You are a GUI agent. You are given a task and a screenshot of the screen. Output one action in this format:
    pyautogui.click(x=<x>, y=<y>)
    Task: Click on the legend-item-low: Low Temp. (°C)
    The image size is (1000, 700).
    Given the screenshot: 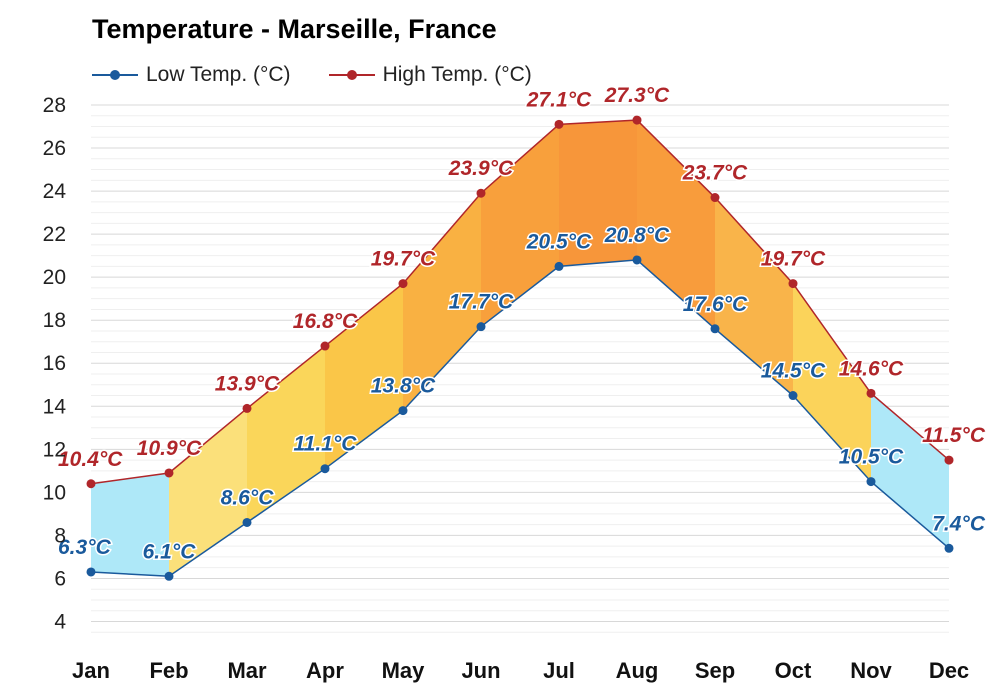 What is the action you would take?
    pyautogui.click(x=190, y=75)
    